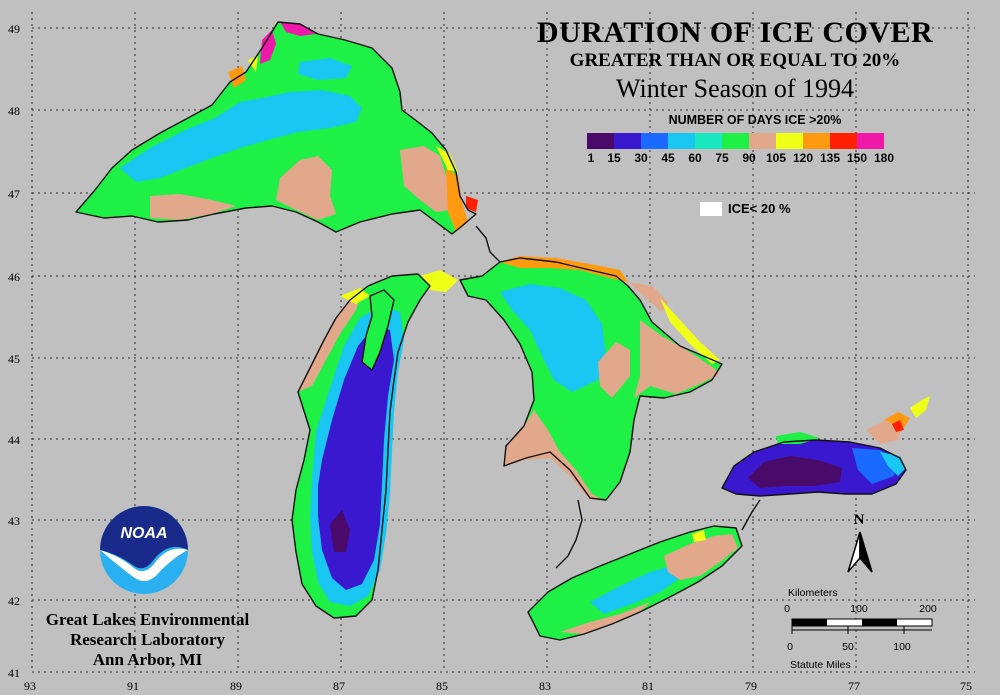 The height and width of the screenshot is (695, 1000). I want to click on org-line-3: Ann Arbor, MI, so click(147, 659).